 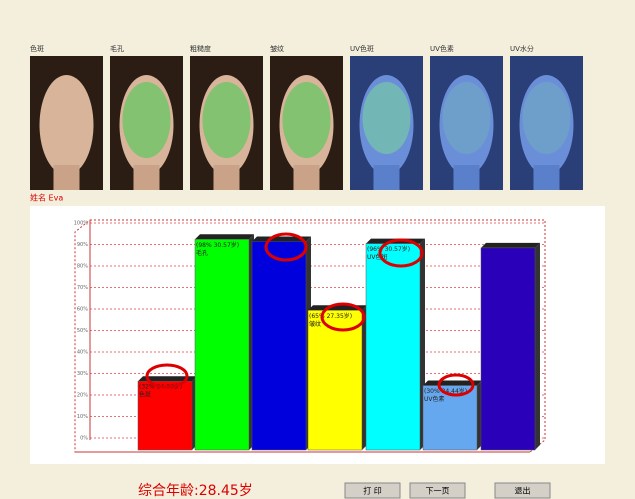 I want to click on value-label: (65% 27.35岁), so click(x=330, y=316).